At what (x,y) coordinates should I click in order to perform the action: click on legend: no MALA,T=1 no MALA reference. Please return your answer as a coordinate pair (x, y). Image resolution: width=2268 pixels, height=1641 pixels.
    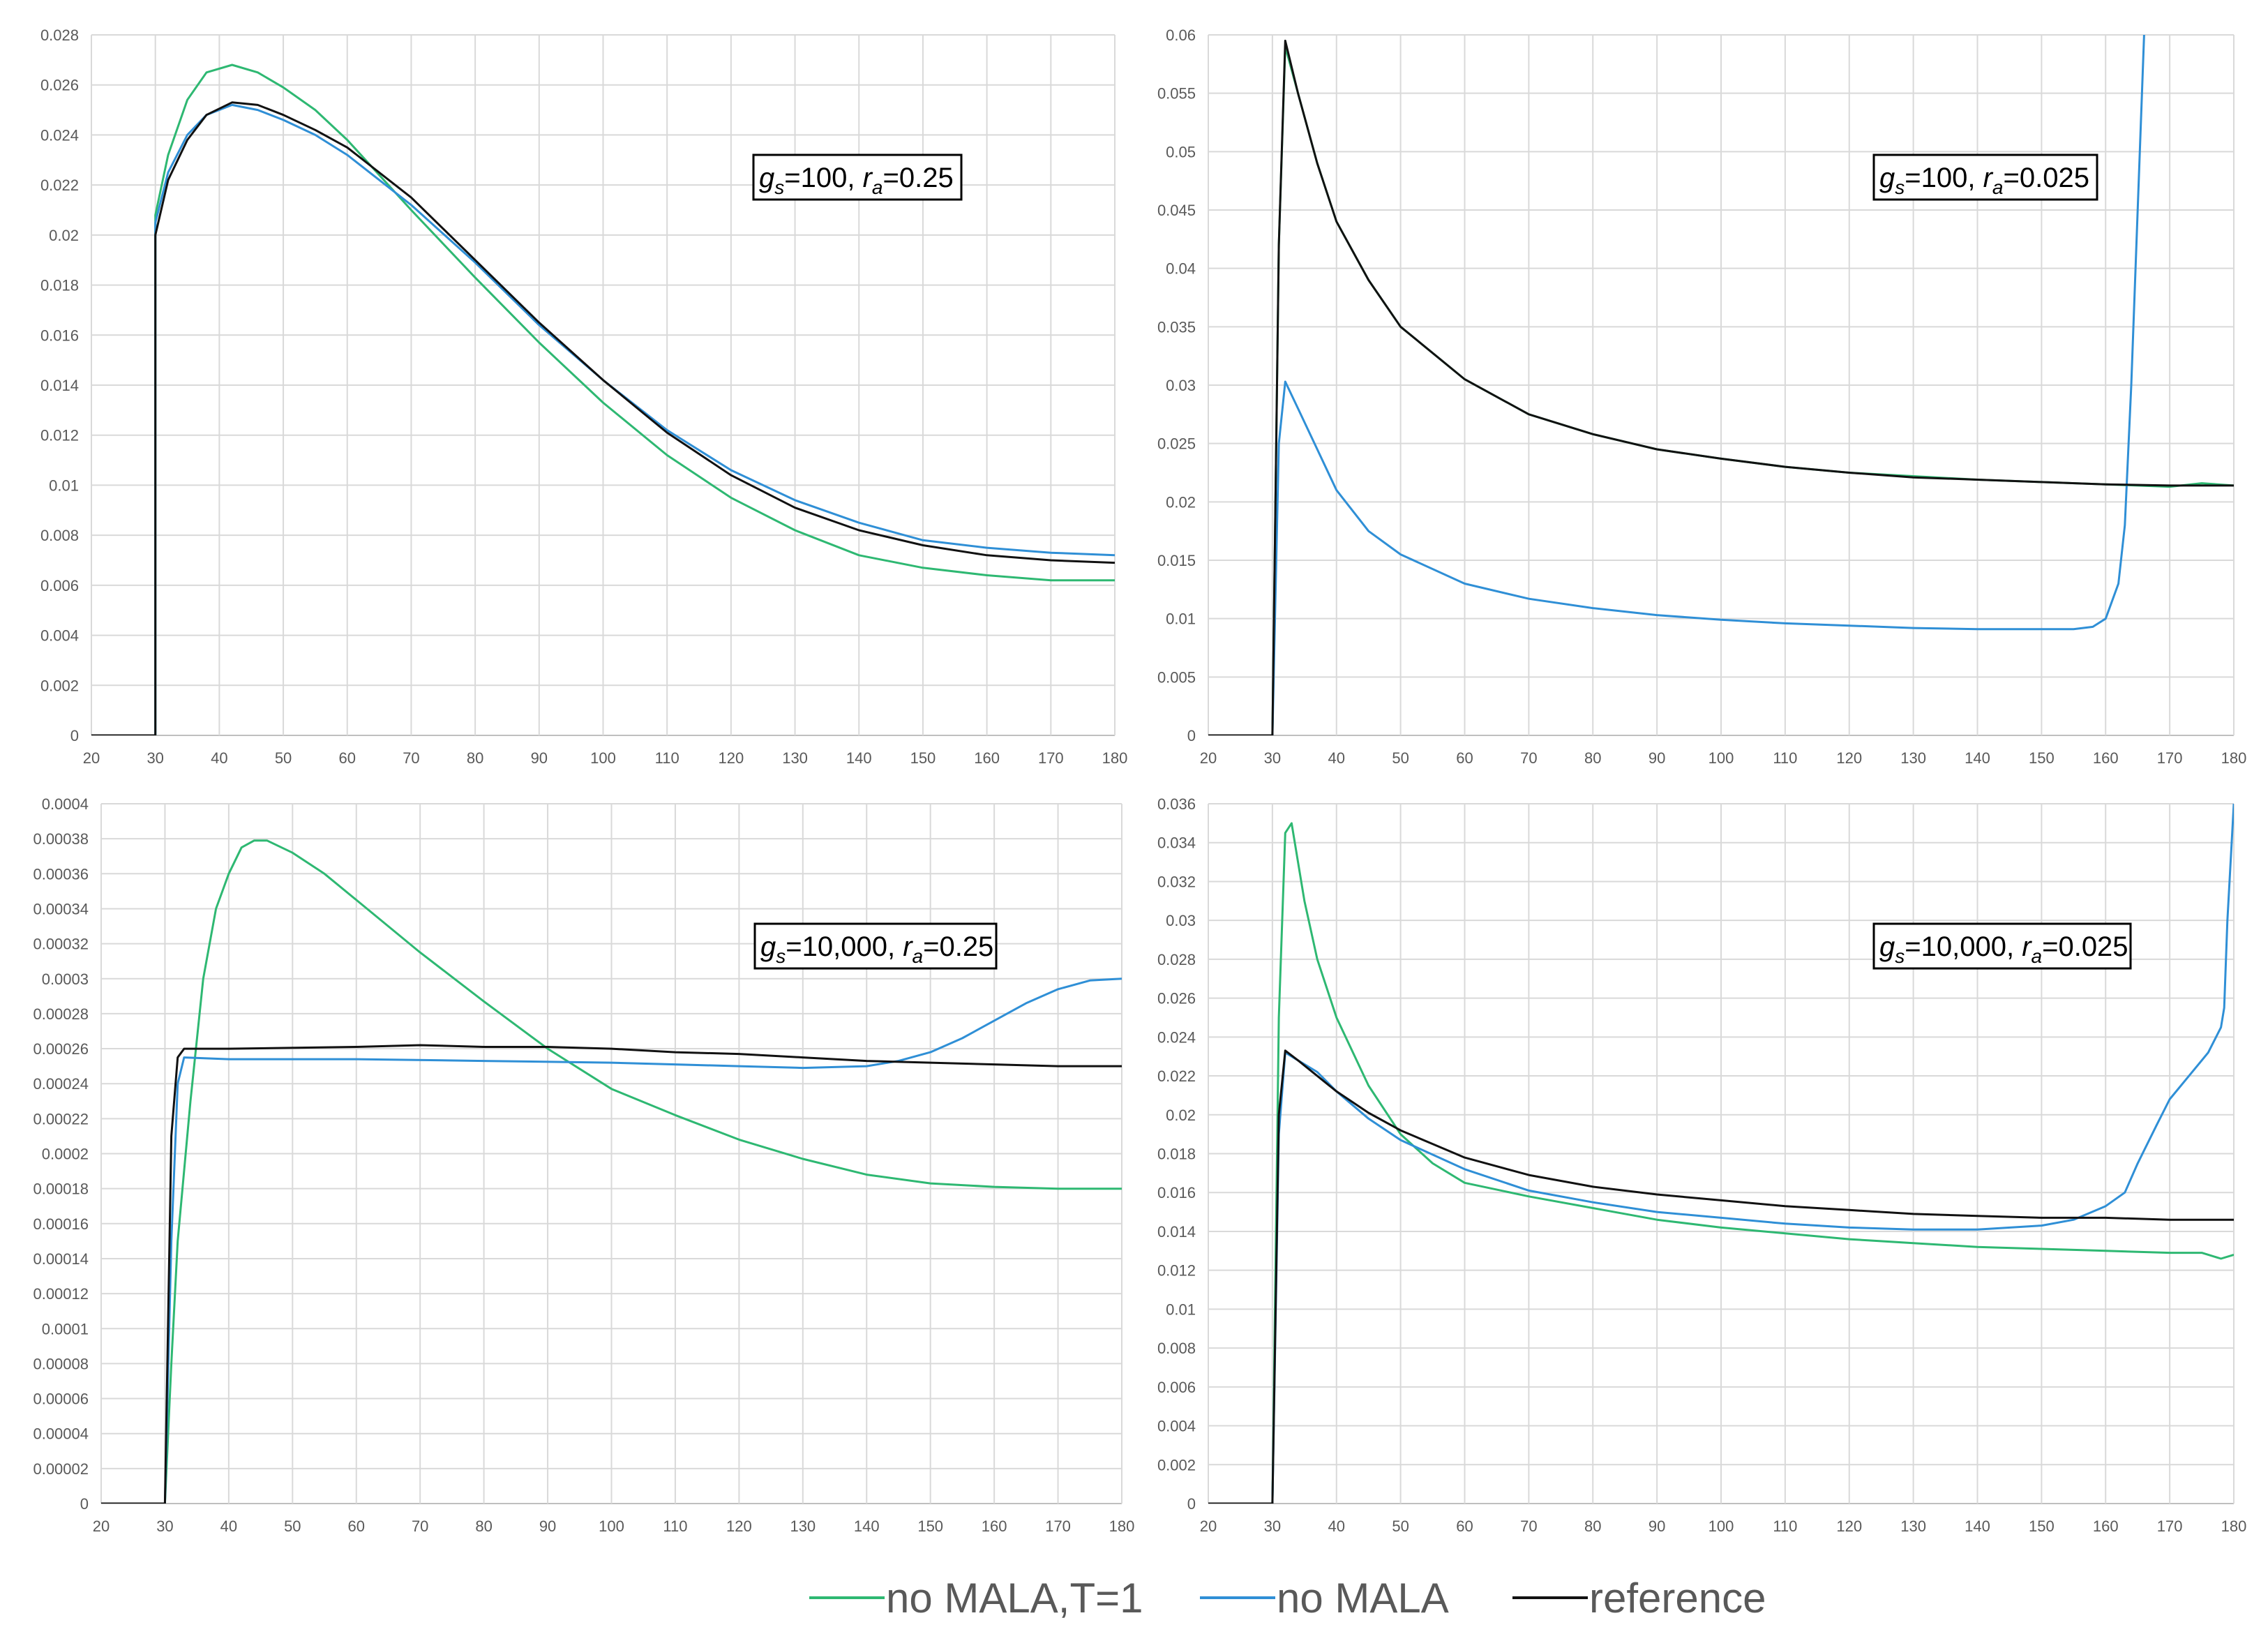
    Looking at the image, I should click on (1287, 1598).